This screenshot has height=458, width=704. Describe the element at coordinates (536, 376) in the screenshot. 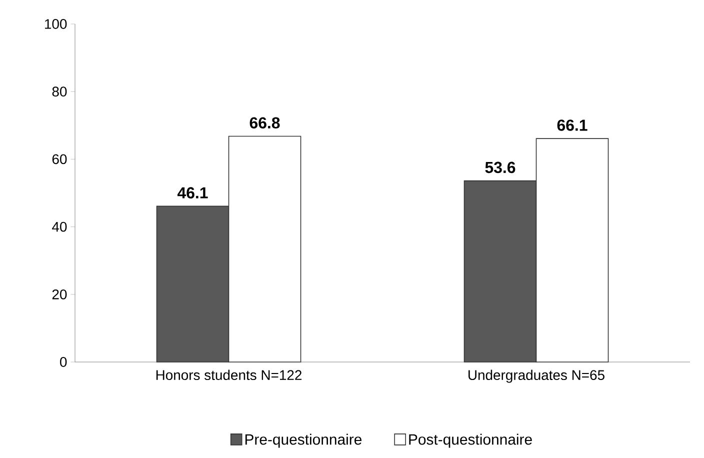

I see `x-tick-label: Undergraduates N=65` at that location.